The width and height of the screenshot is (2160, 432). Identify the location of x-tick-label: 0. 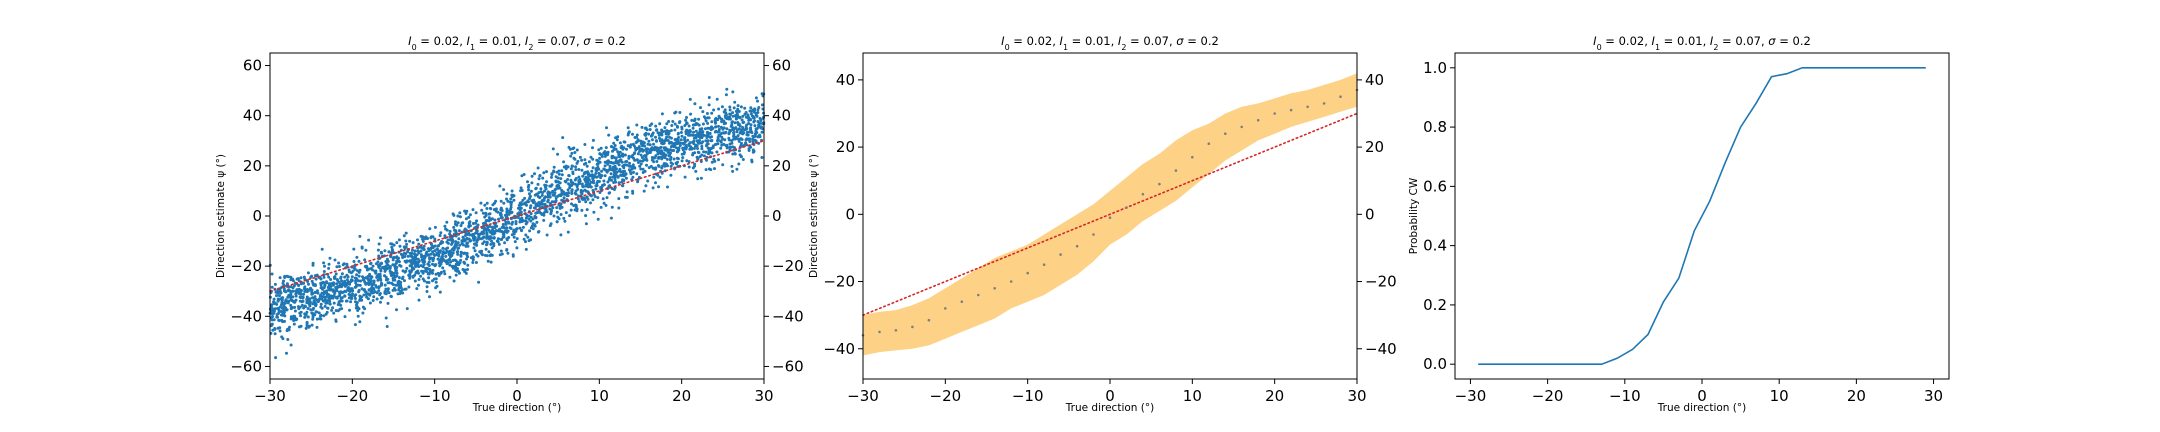
(1702, 396).